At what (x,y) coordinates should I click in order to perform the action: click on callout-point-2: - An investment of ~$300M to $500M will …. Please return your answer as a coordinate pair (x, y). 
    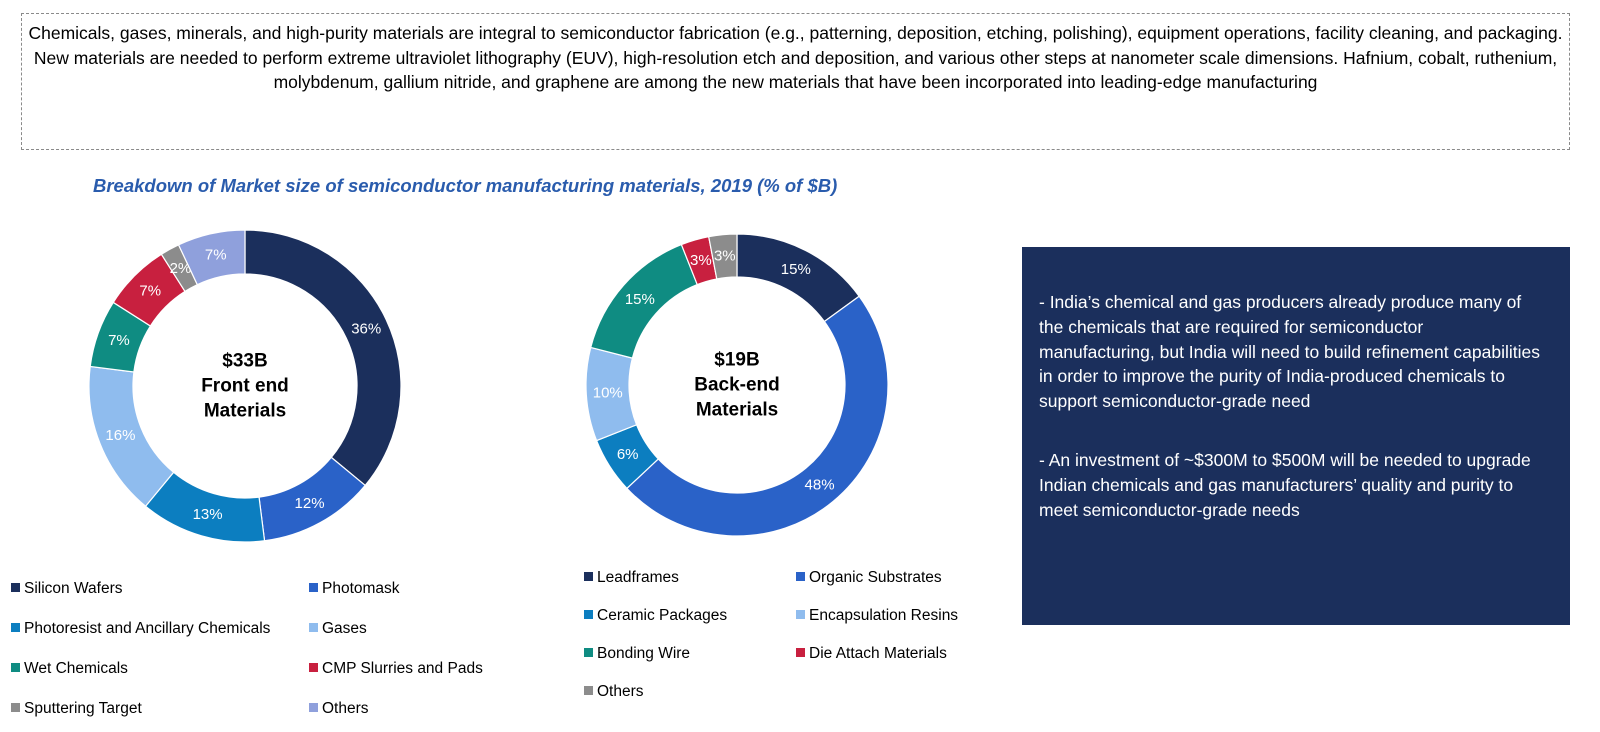
    Looking at the image, I should click on (1285, 484).